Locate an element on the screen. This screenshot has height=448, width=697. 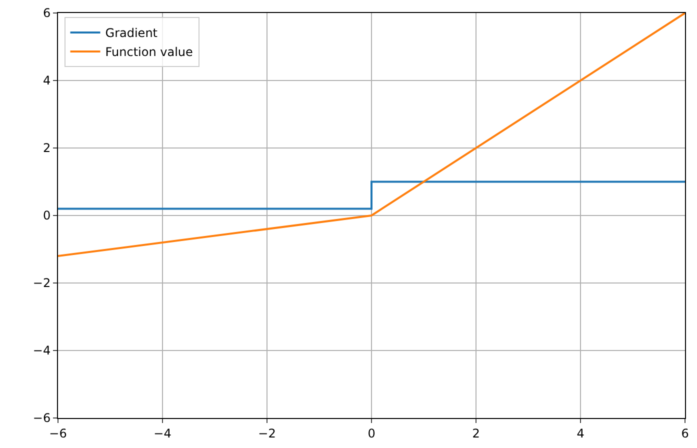
y-tick-label: 6 is located at coordinates (46, 13).